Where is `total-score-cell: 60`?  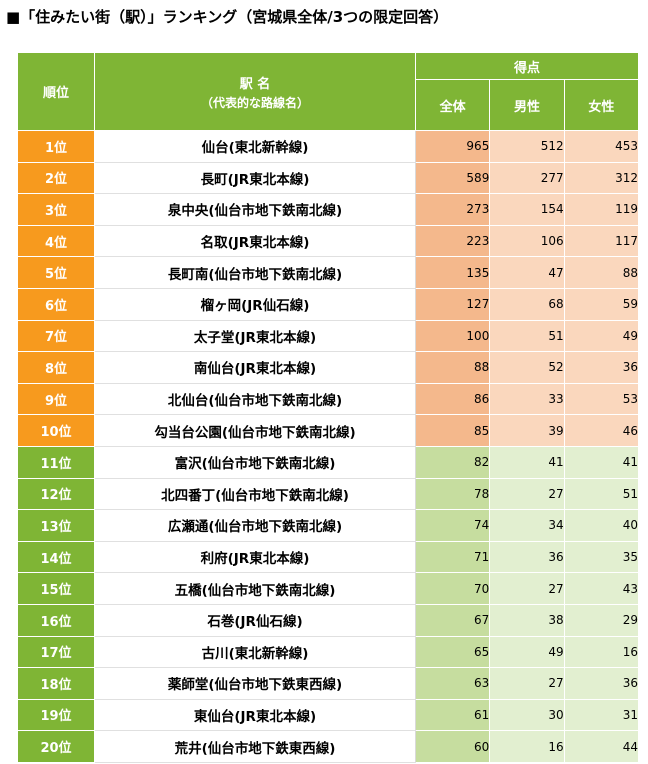 total-score-cell: 60 is located at coordinates (452, 746).